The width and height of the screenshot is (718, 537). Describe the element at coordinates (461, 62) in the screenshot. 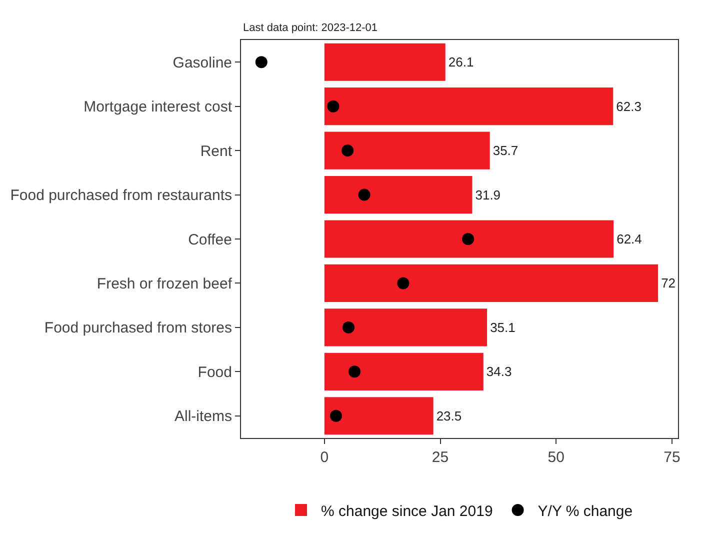

I see `data-label: 26.1` at that location.